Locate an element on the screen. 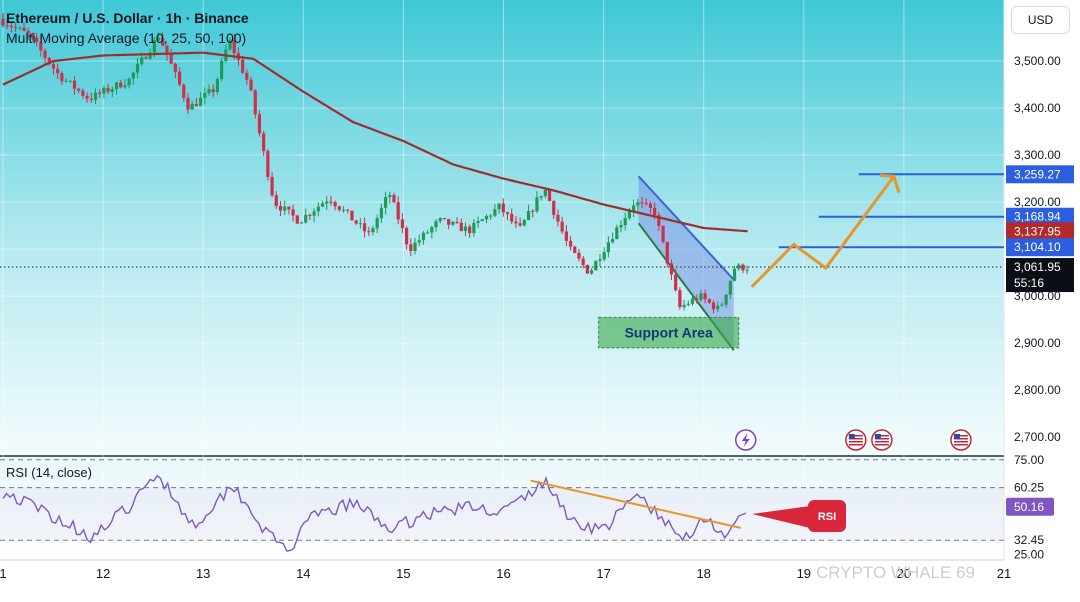 This screenshot has height=602, width=1080. indicator-label: Multi Moving Average (10, 25, 50, 100) is located at coordinates (126, 38).